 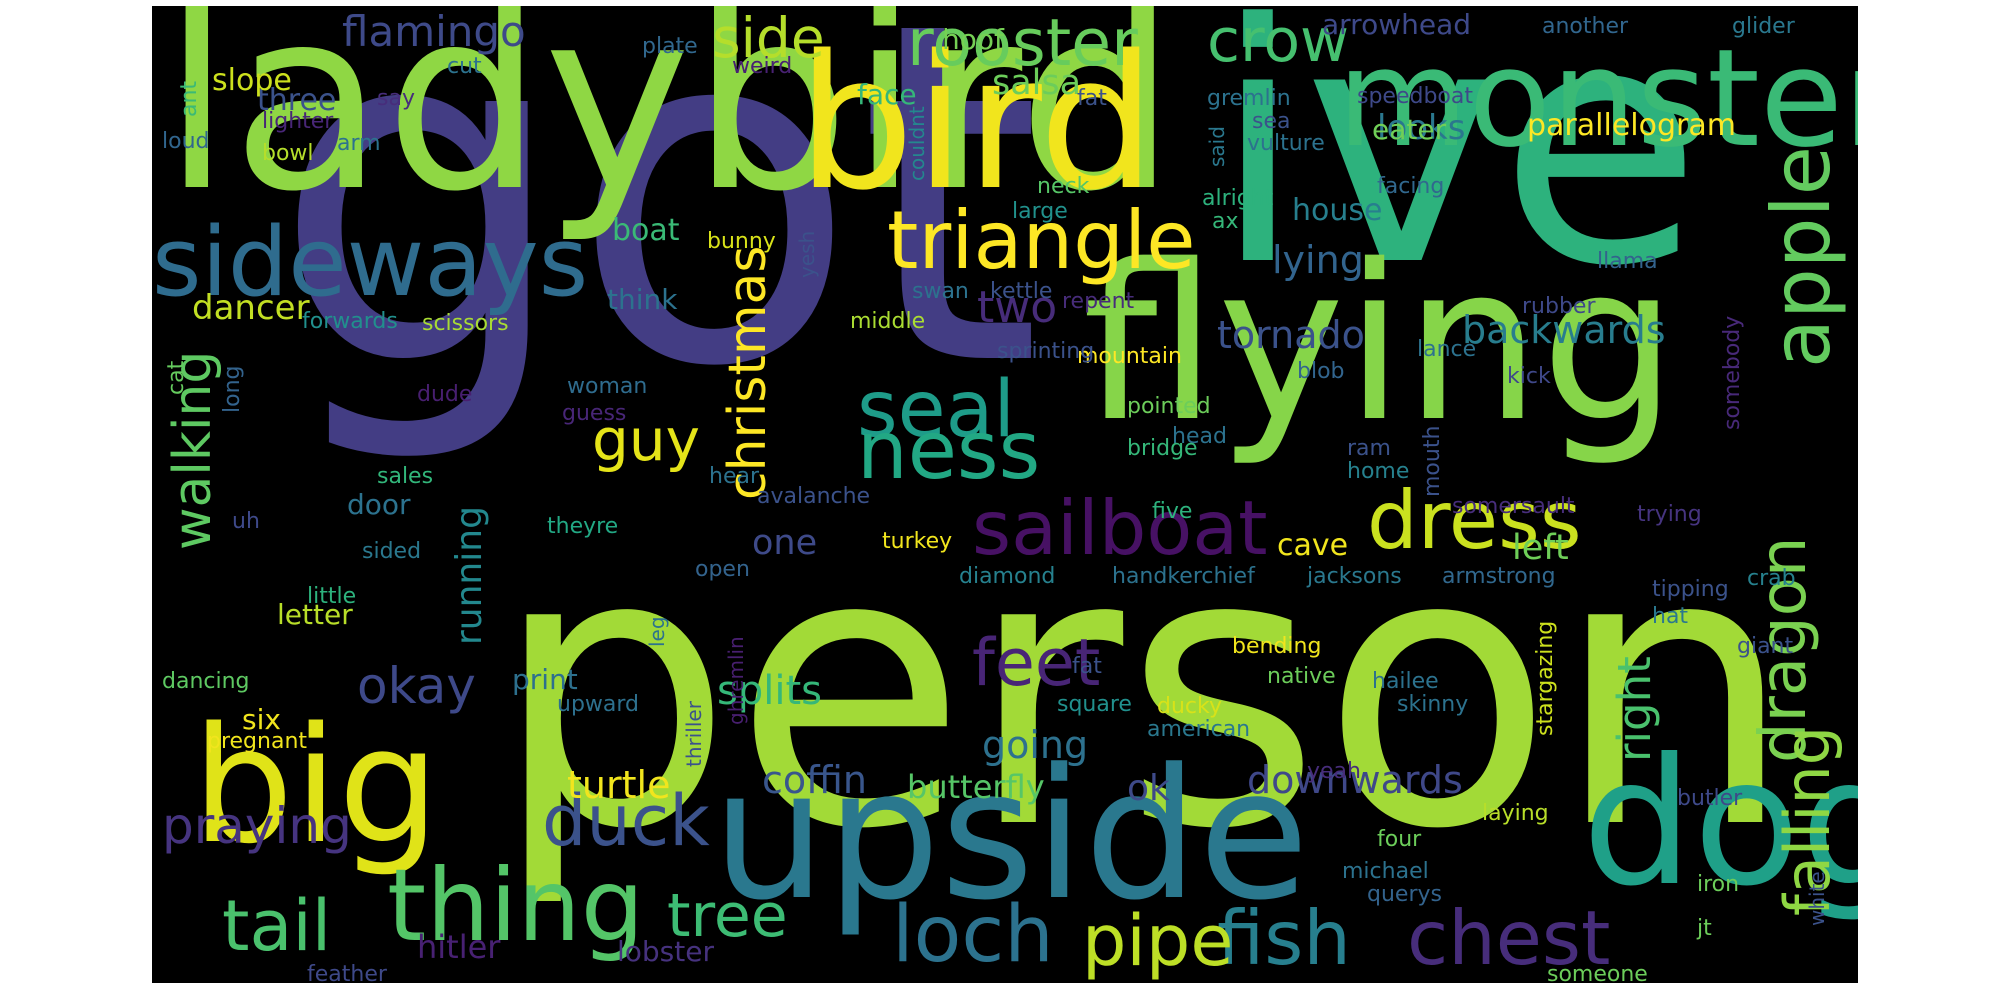 I want to click on word-iron: iron, so click(x=1718, y=884).